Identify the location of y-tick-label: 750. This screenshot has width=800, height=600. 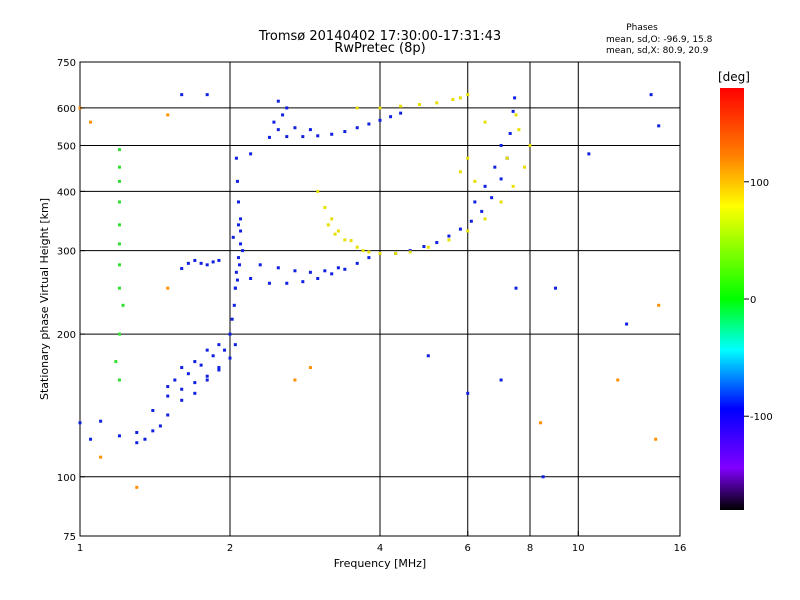
(66, 63).